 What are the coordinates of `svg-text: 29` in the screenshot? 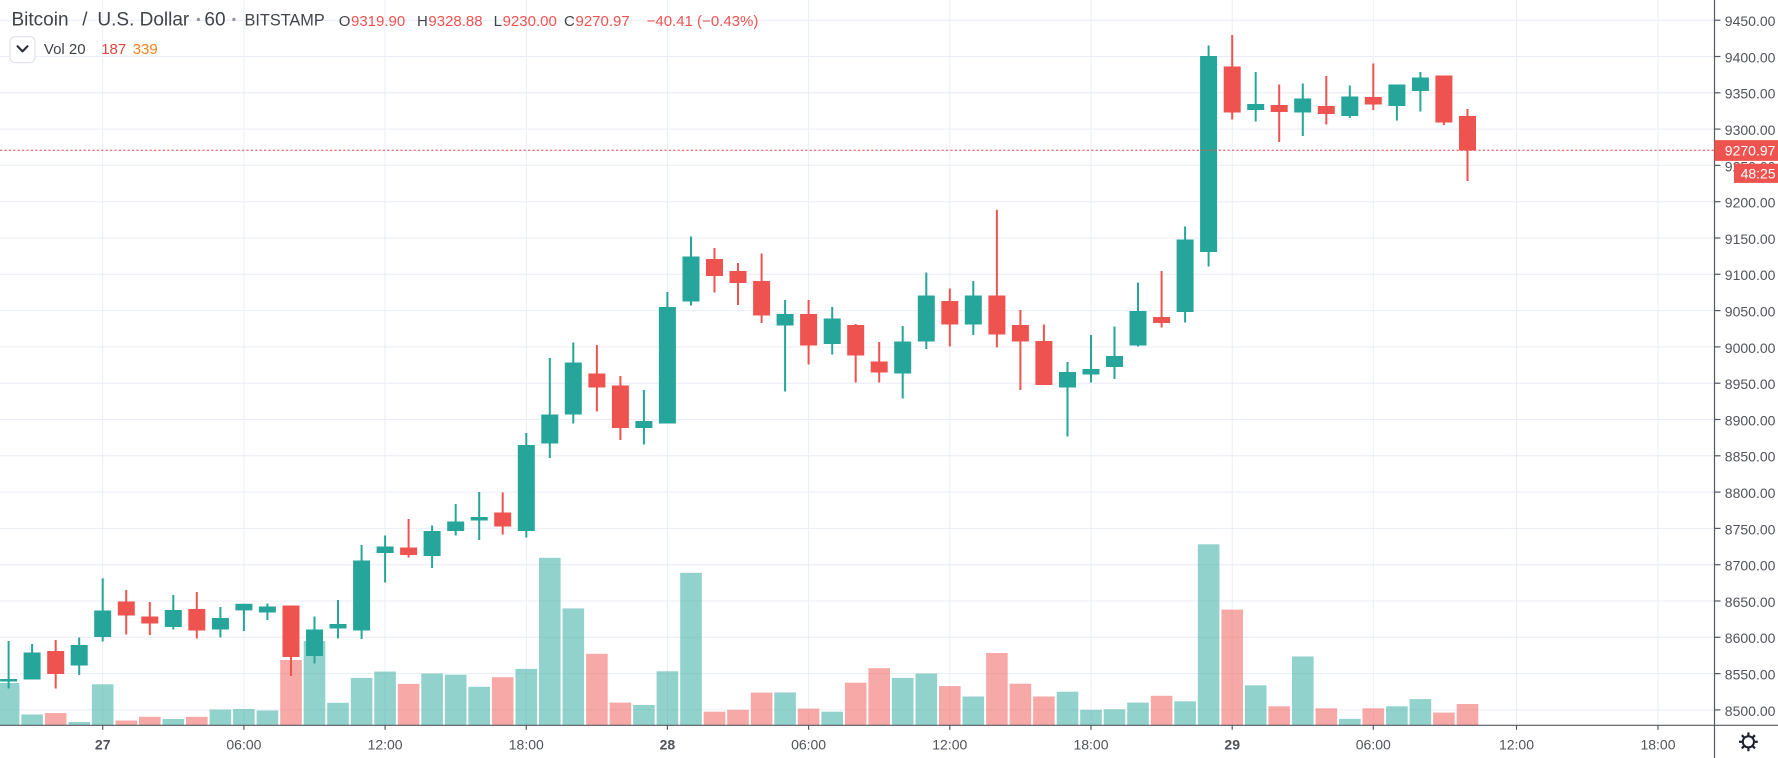 It's located at (1232, 745).